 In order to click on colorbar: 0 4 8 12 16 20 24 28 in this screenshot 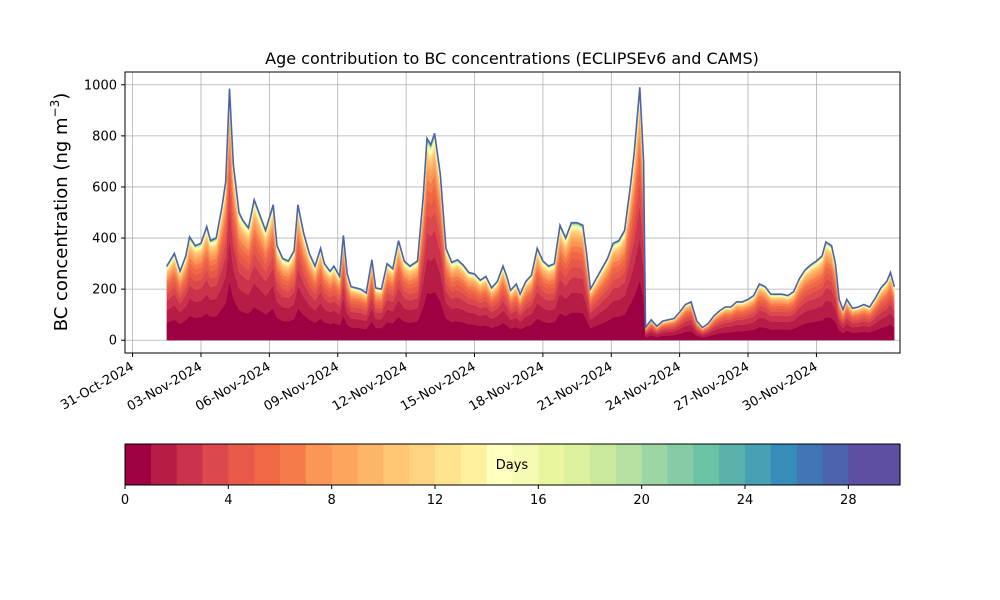, I will do `click(511, 475)`.